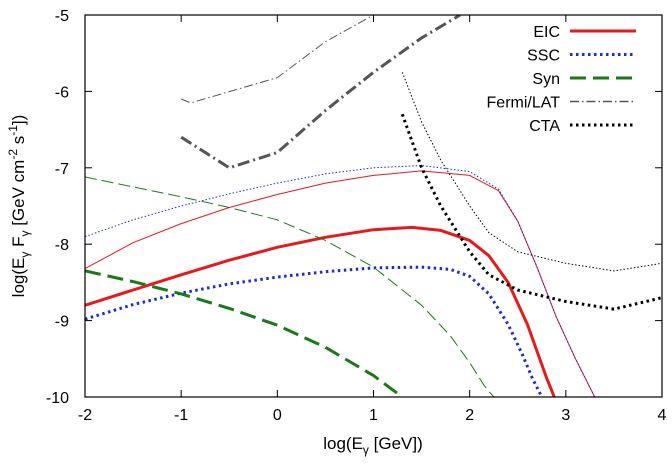 Image resolution: width=672 pixels, height=466 pixels. What do you see at coordinates (57, 207) in the screenshot?
I see `y-tick-labels: -10 -9 -8 -7 -6 -5` at bounding box center [57, 207].